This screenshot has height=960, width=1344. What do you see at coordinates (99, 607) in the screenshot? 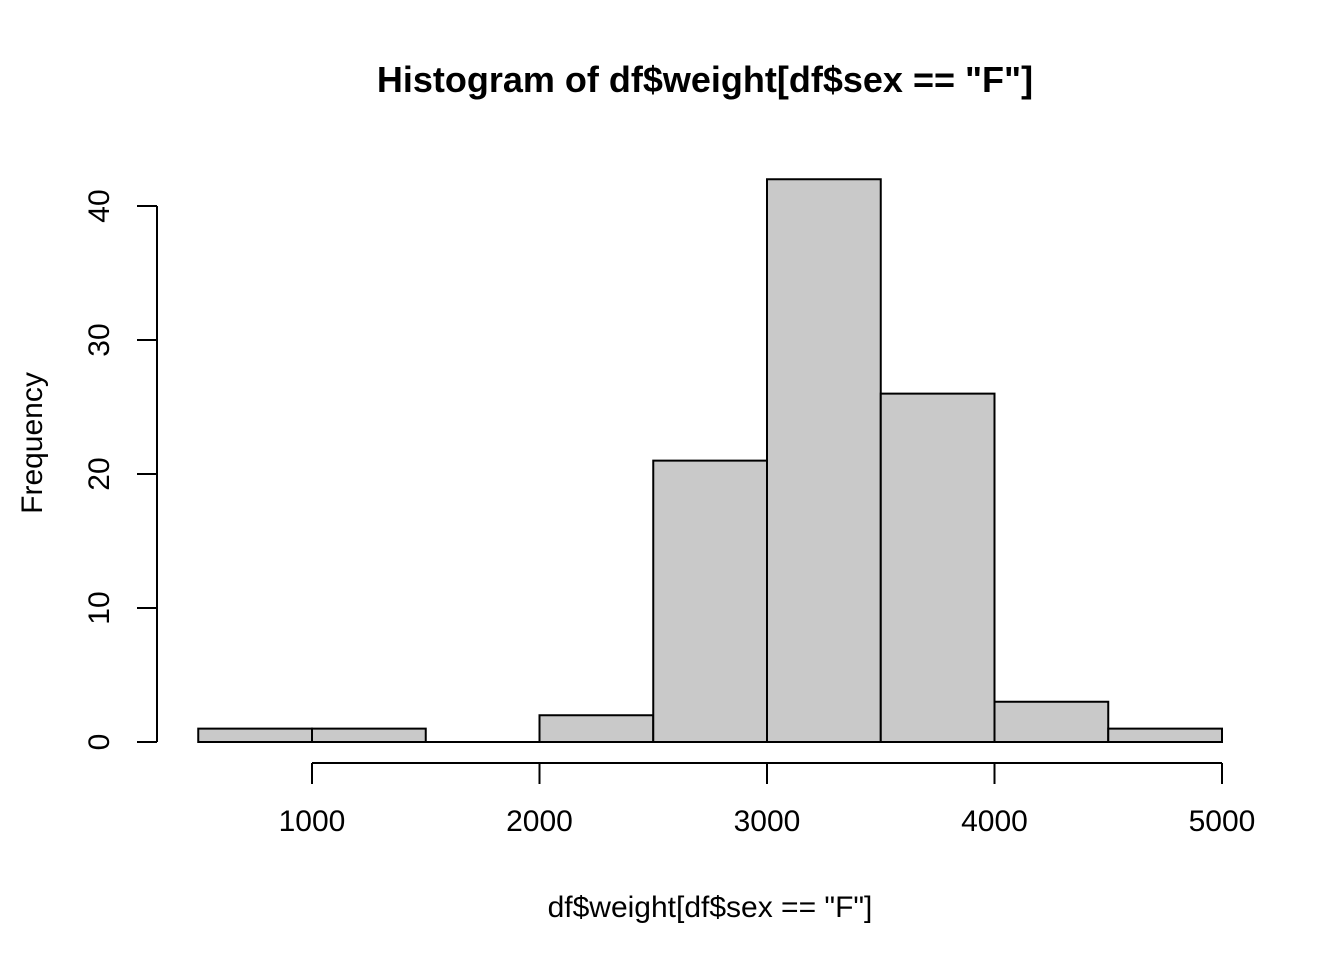
I see `y-axis-tick-label: 10` at bounding box center [99, 607].